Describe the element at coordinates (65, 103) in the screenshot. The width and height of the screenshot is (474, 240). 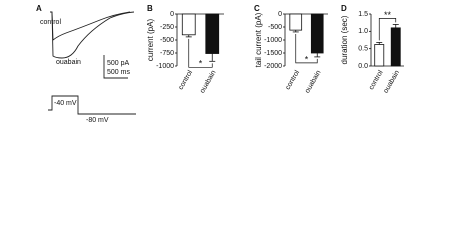
I see `voltage-label: -40 mV` at that location.